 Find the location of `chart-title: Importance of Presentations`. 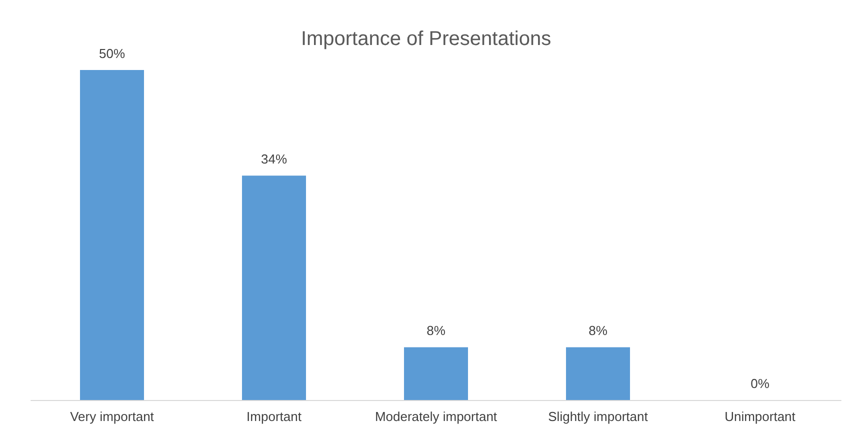

chart-title: Importance of Presentations is located at coordinates (426, 39).